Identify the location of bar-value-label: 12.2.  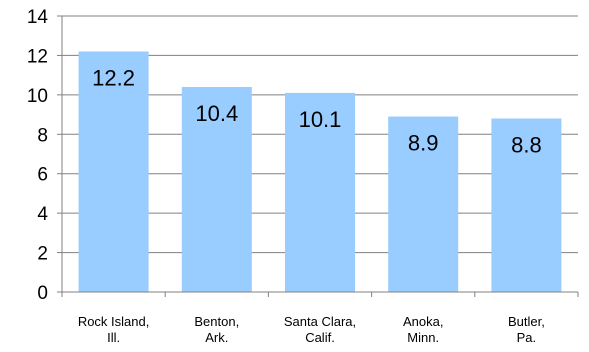
(113, 77).